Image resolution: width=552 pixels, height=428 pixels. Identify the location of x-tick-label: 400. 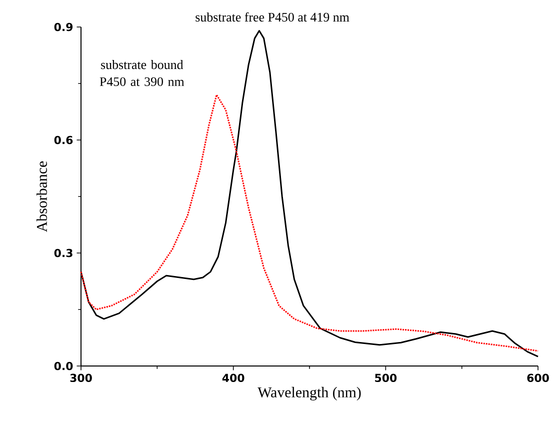
(233, 378).